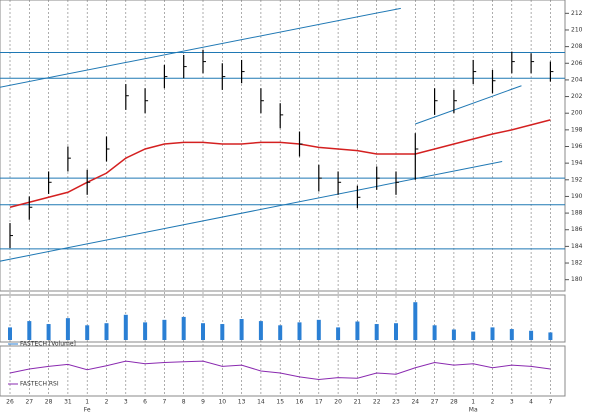 The height and width of the screenshot is (414, 600). I want to click on y-tick-label: 186, so click(577, 229).